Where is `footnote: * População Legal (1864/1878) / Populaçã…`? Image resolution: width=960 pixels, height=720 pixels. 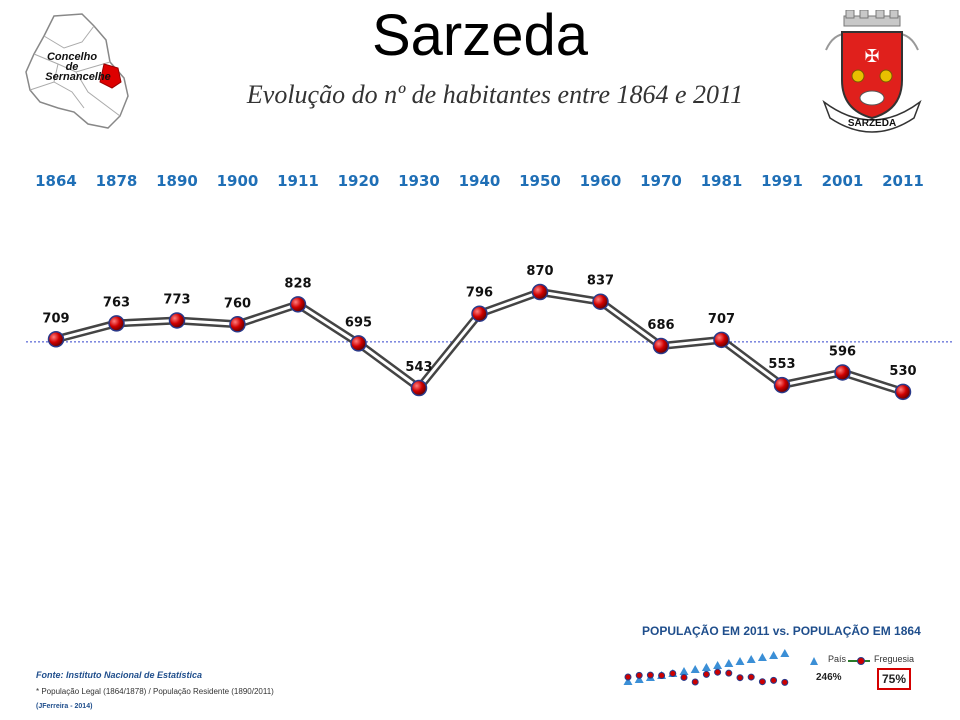 footnote: * População Legal (1864/1878) / Populaçã… is located at coordinates (155, 691).